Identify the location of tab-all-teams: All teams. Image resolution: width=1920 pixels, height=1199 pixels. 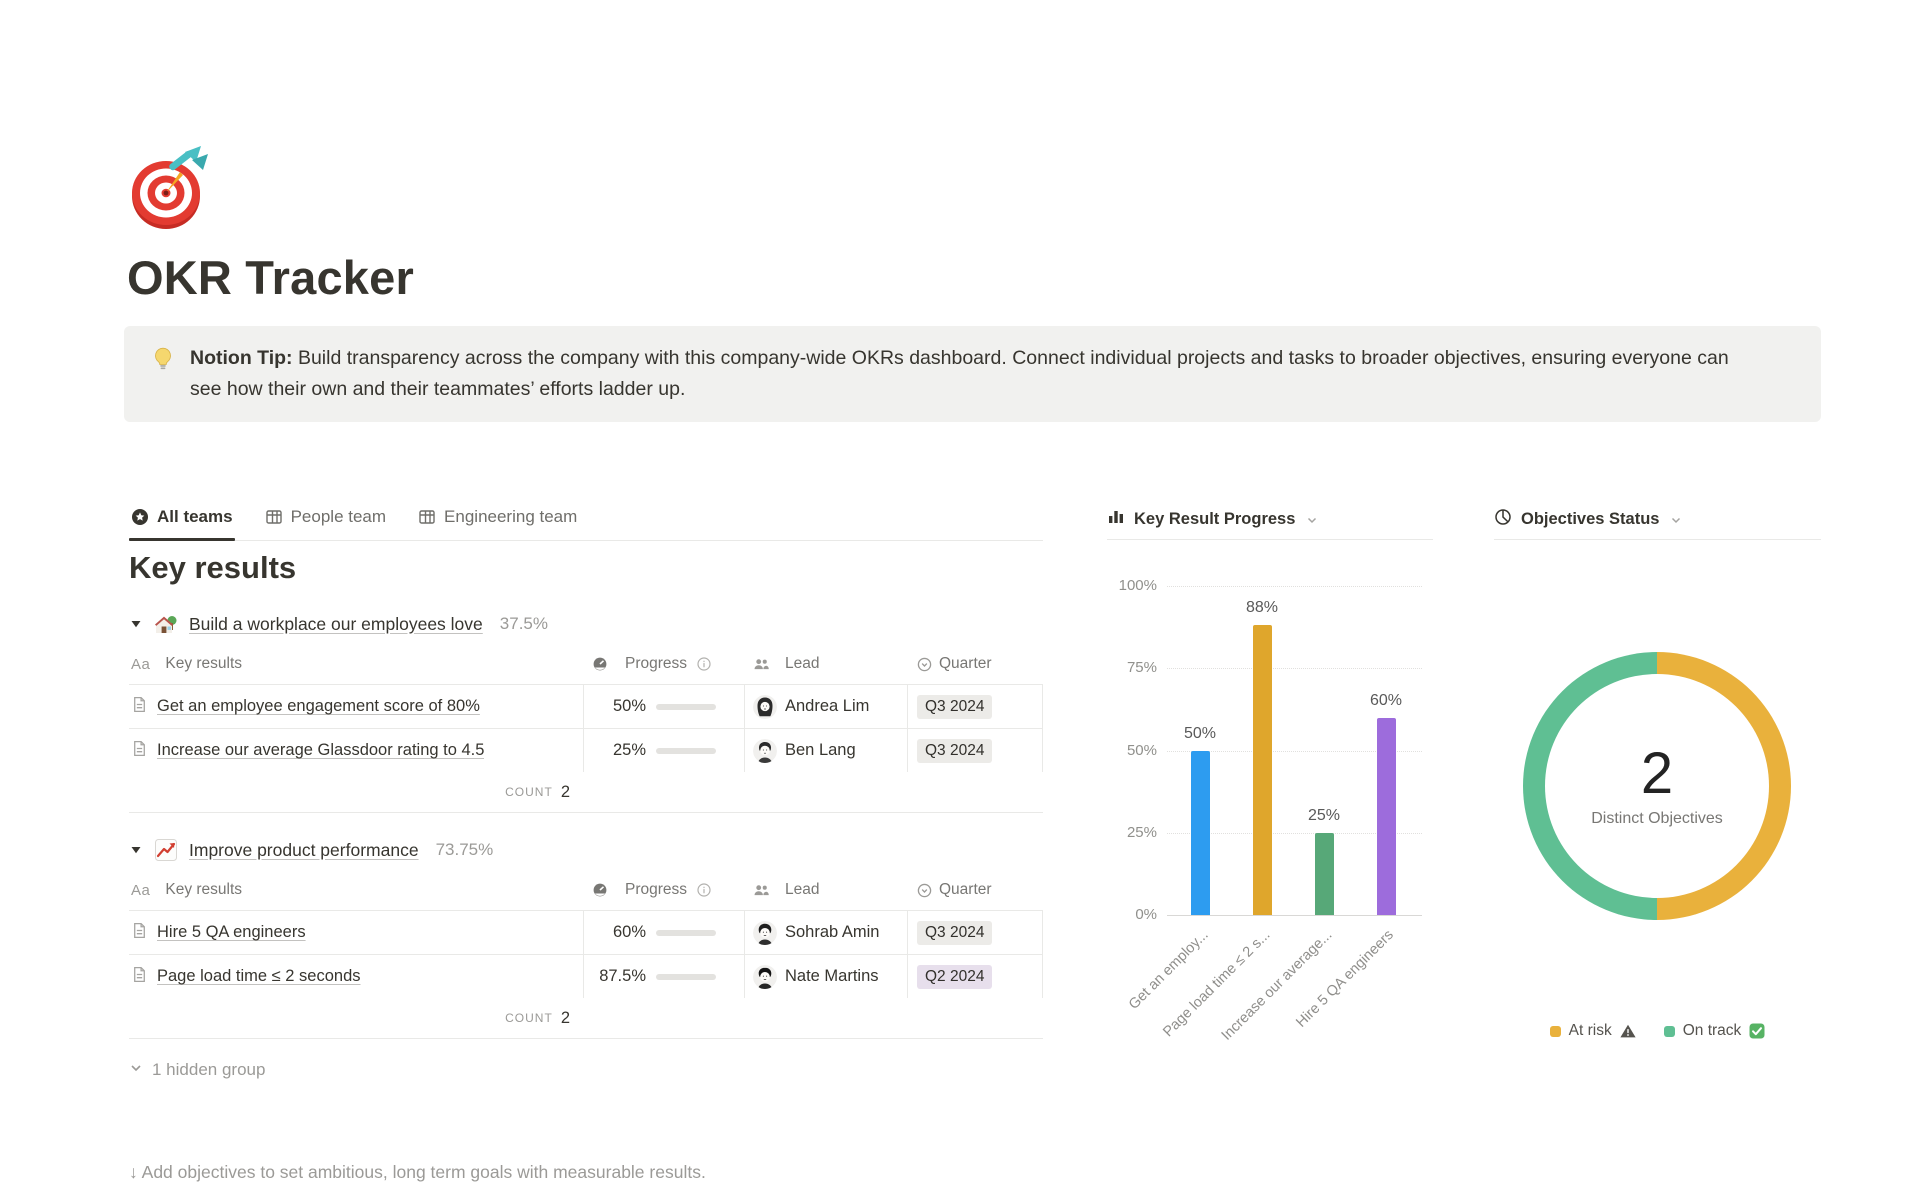
(182, 521).